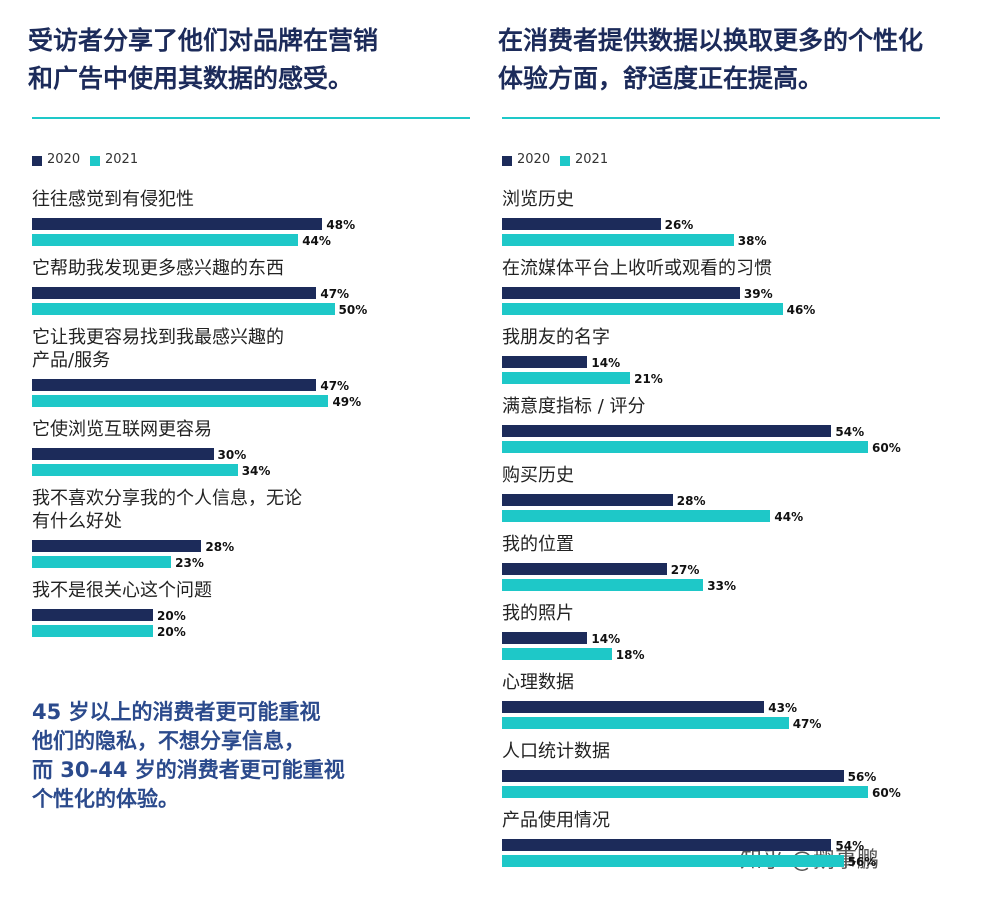 This screenshot has width=1000, height=900. What do you see at coordinates (232, 455) in the screenshot?
I see `value-label: 30%` at bounding box center [232, 455].